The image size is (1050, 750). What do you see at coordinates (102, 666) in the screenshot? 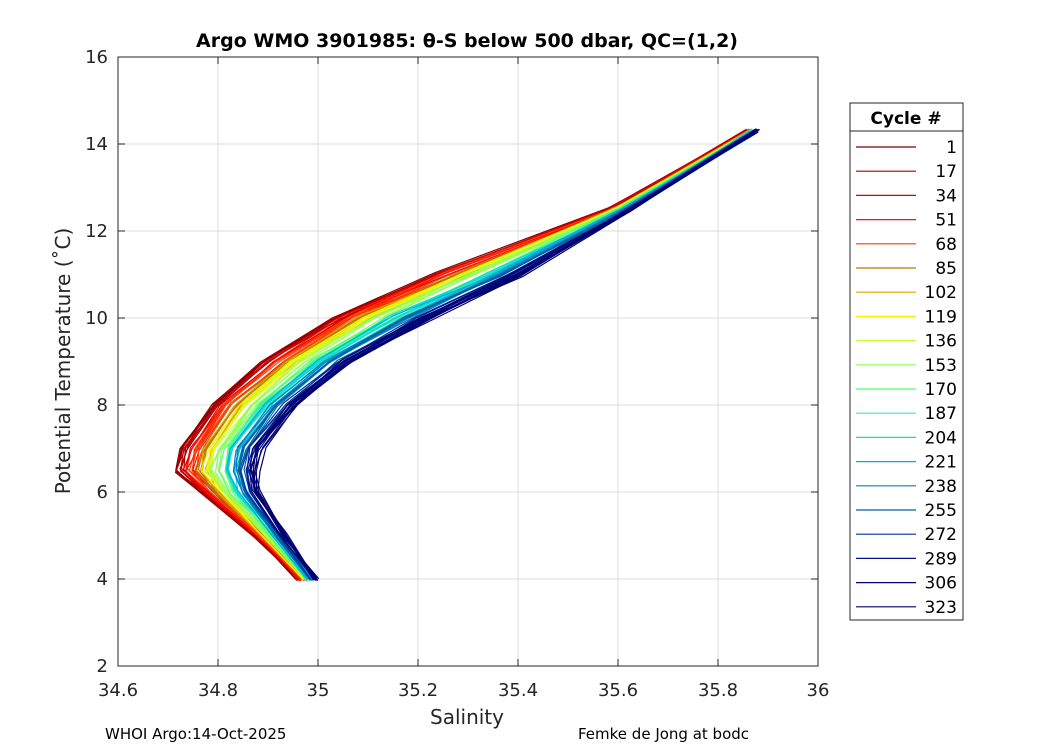
I see `y-tick-label: 2` at bounding box center [102, 666].